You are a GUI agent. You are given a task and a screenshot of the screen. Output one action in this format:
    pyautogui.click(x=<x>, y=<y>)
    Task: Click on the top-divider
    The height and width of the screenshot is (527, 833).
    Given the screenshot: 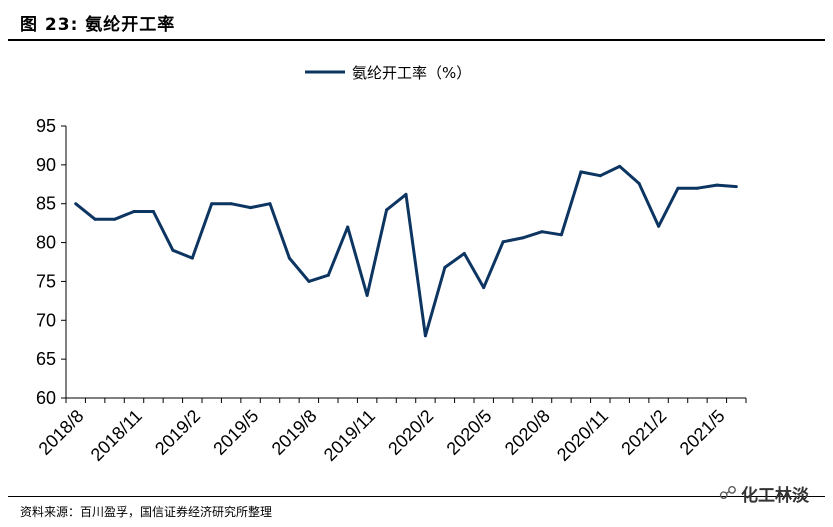 What is the action you would take?
    pyautogui.click(x=416, y=40)
    